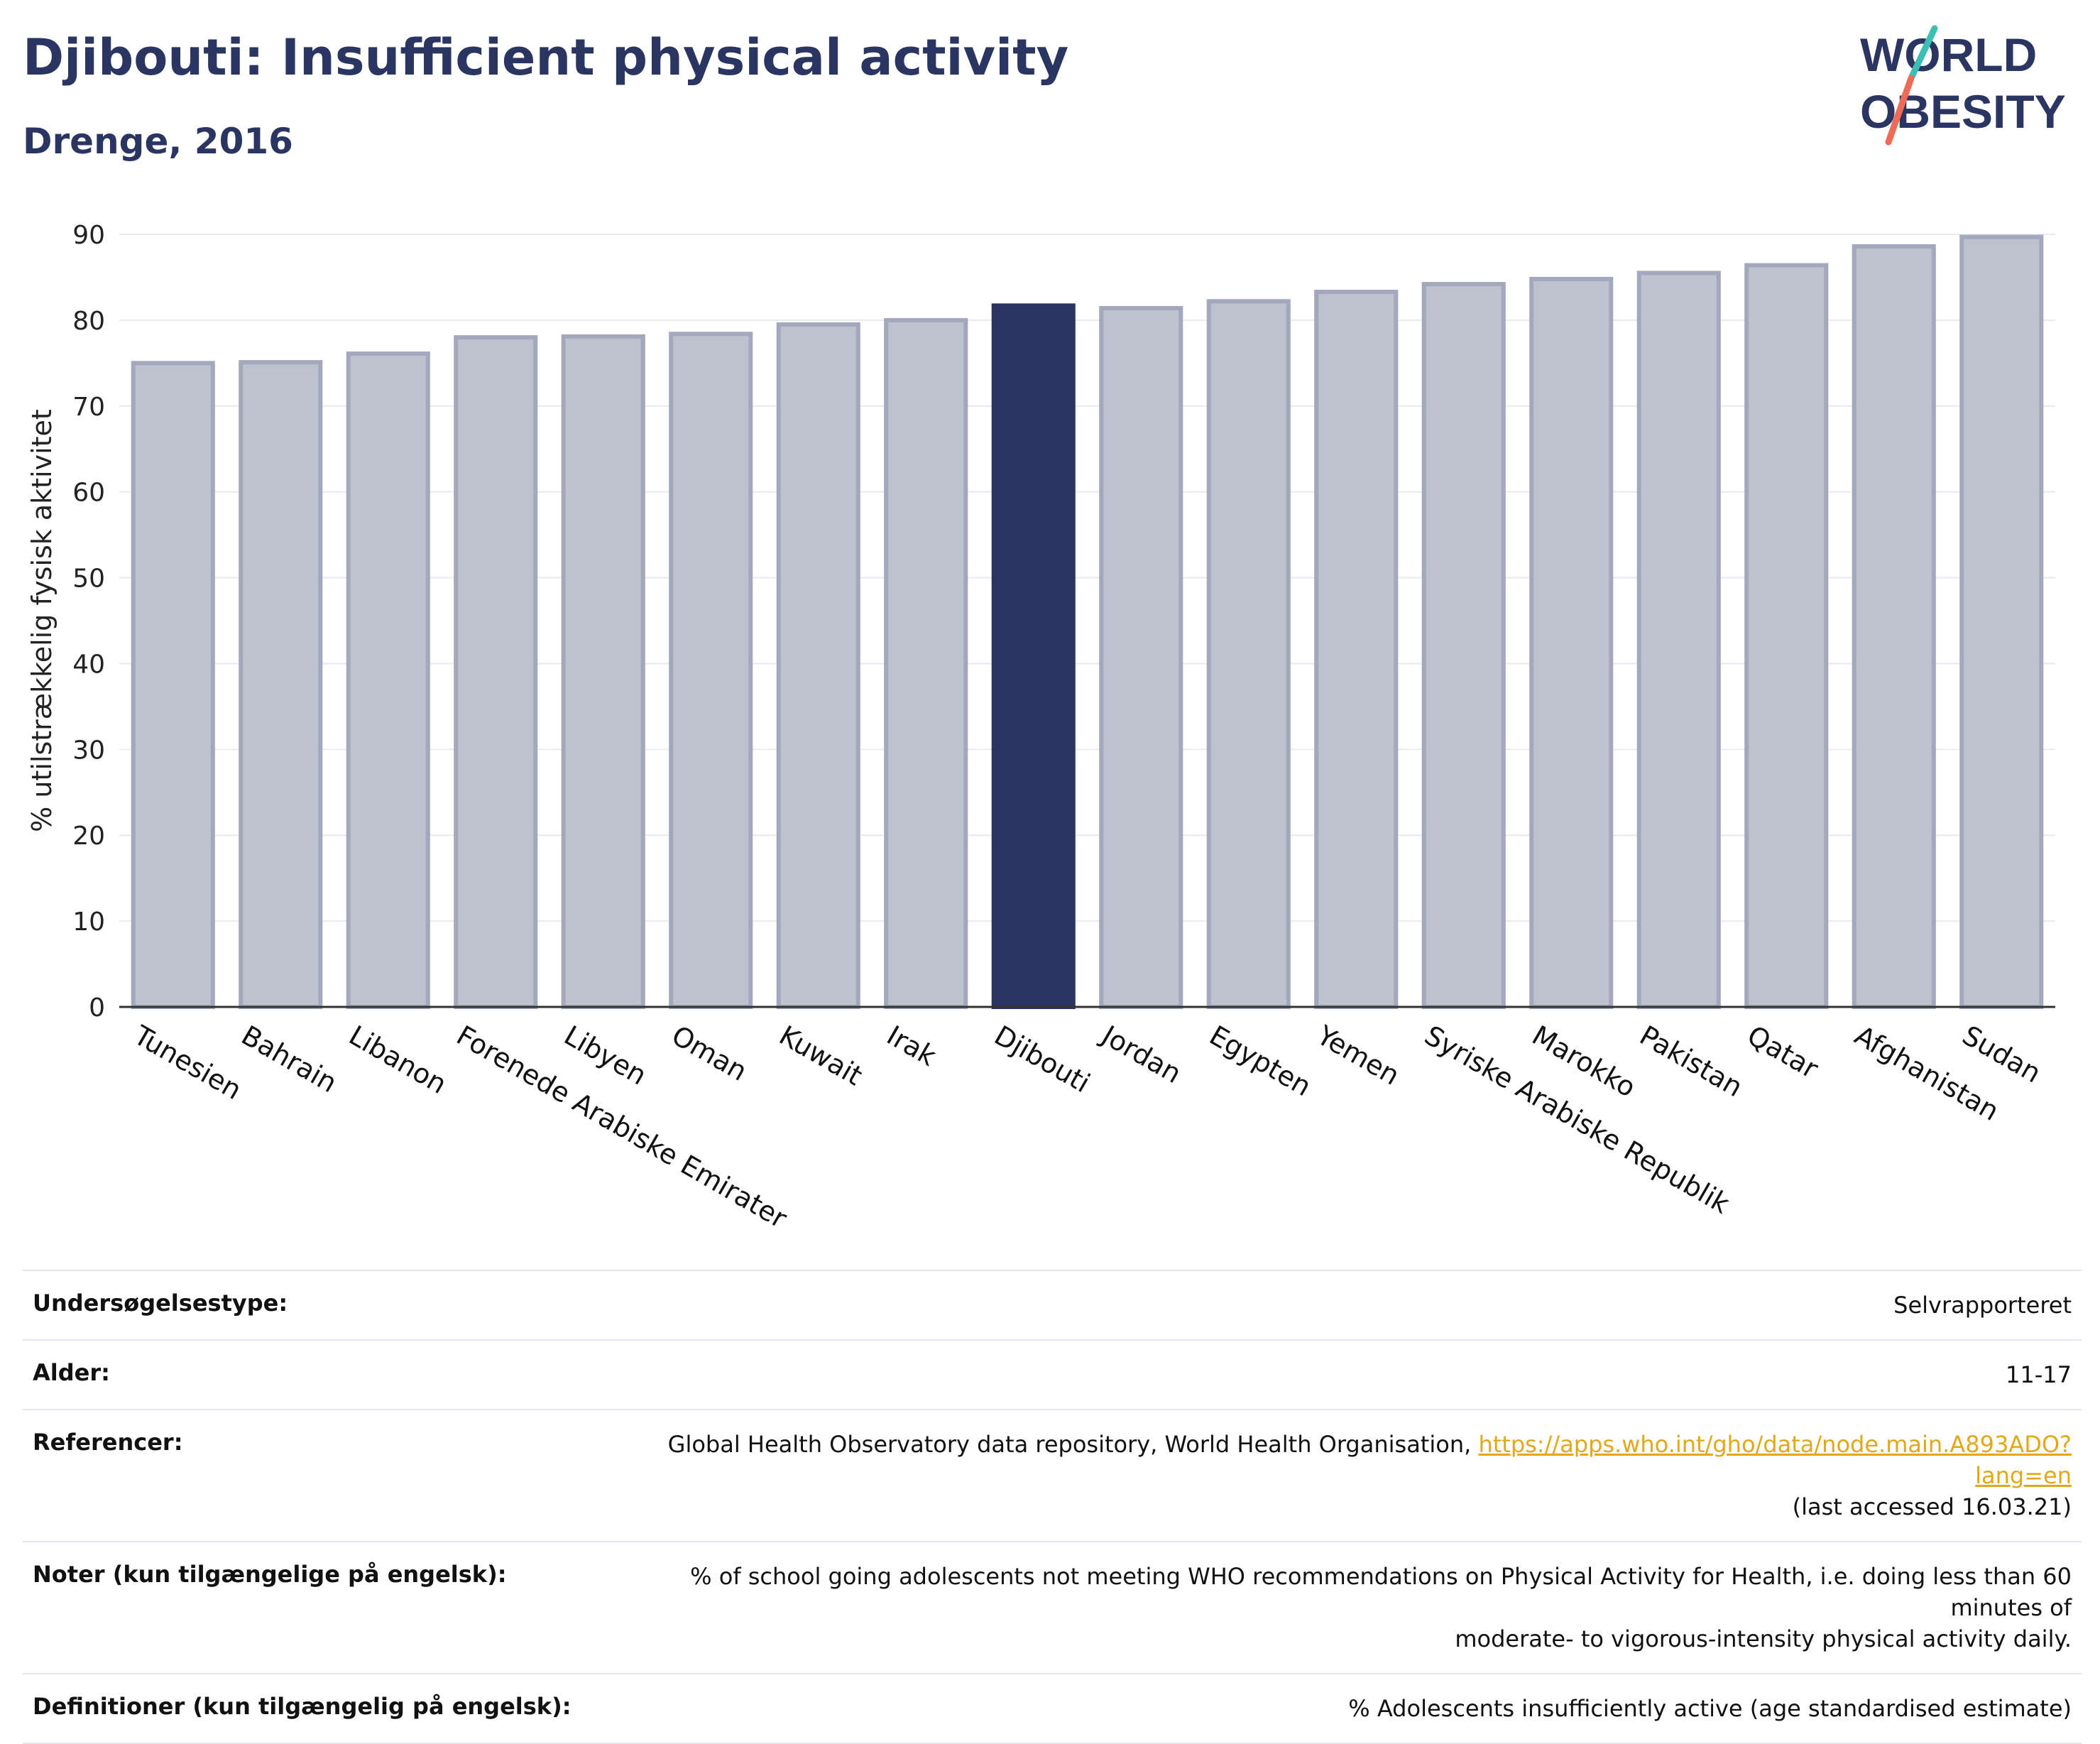 The height and width of the screenshot is (1744, 2100). I want to click on info-row-age: Alder: 11-17, so click(1052, 1374).